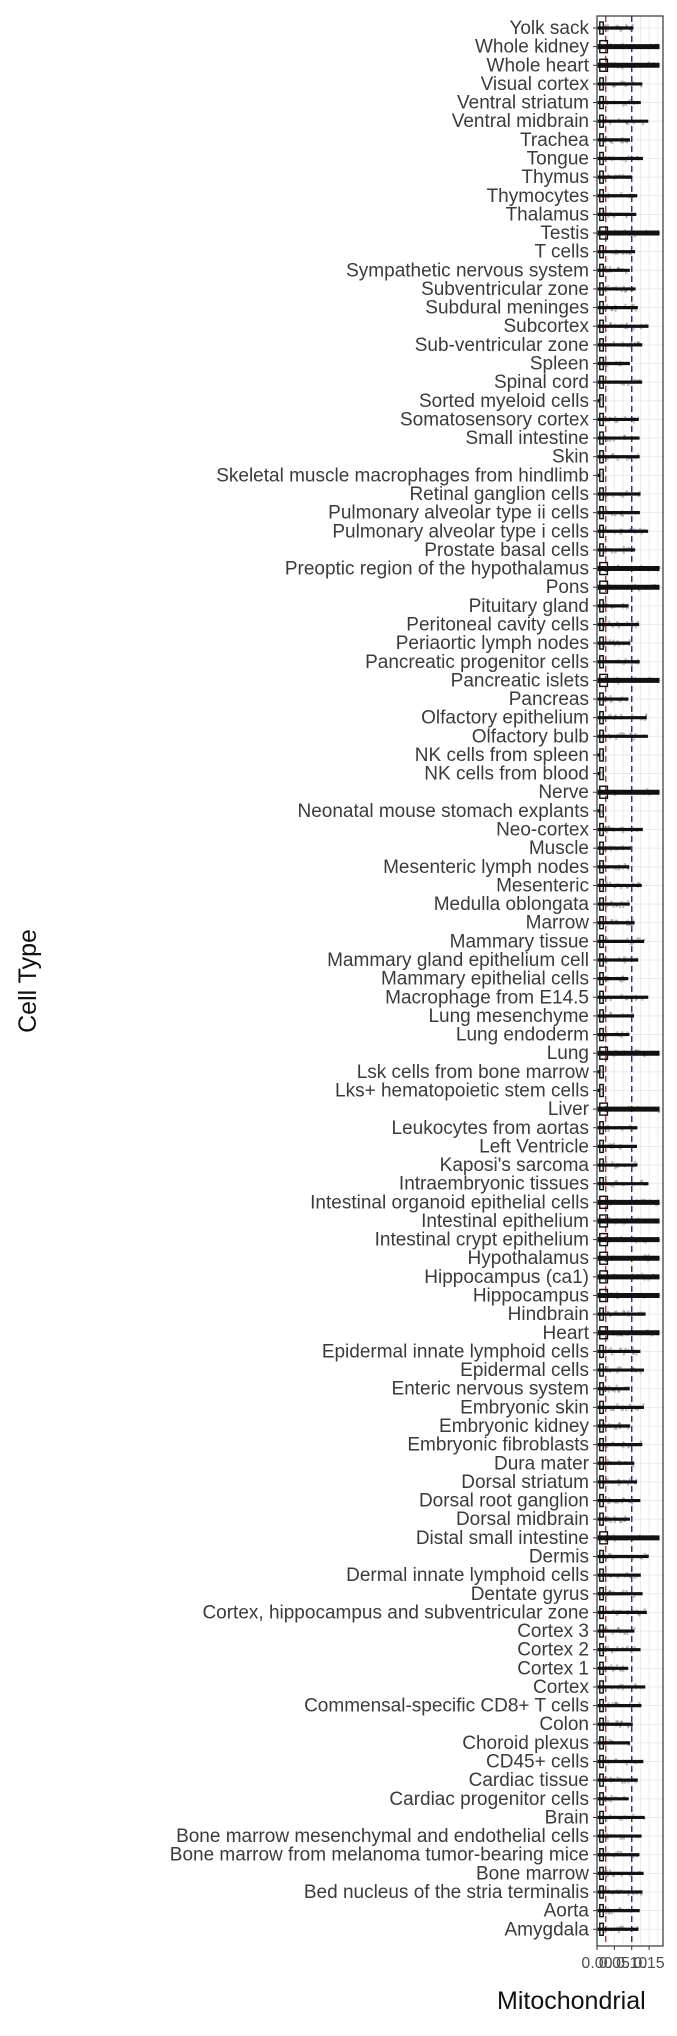 The width and height of the screenshot is (677, 2036). I want to click on category-label: Pancreas, so click(549, 699).